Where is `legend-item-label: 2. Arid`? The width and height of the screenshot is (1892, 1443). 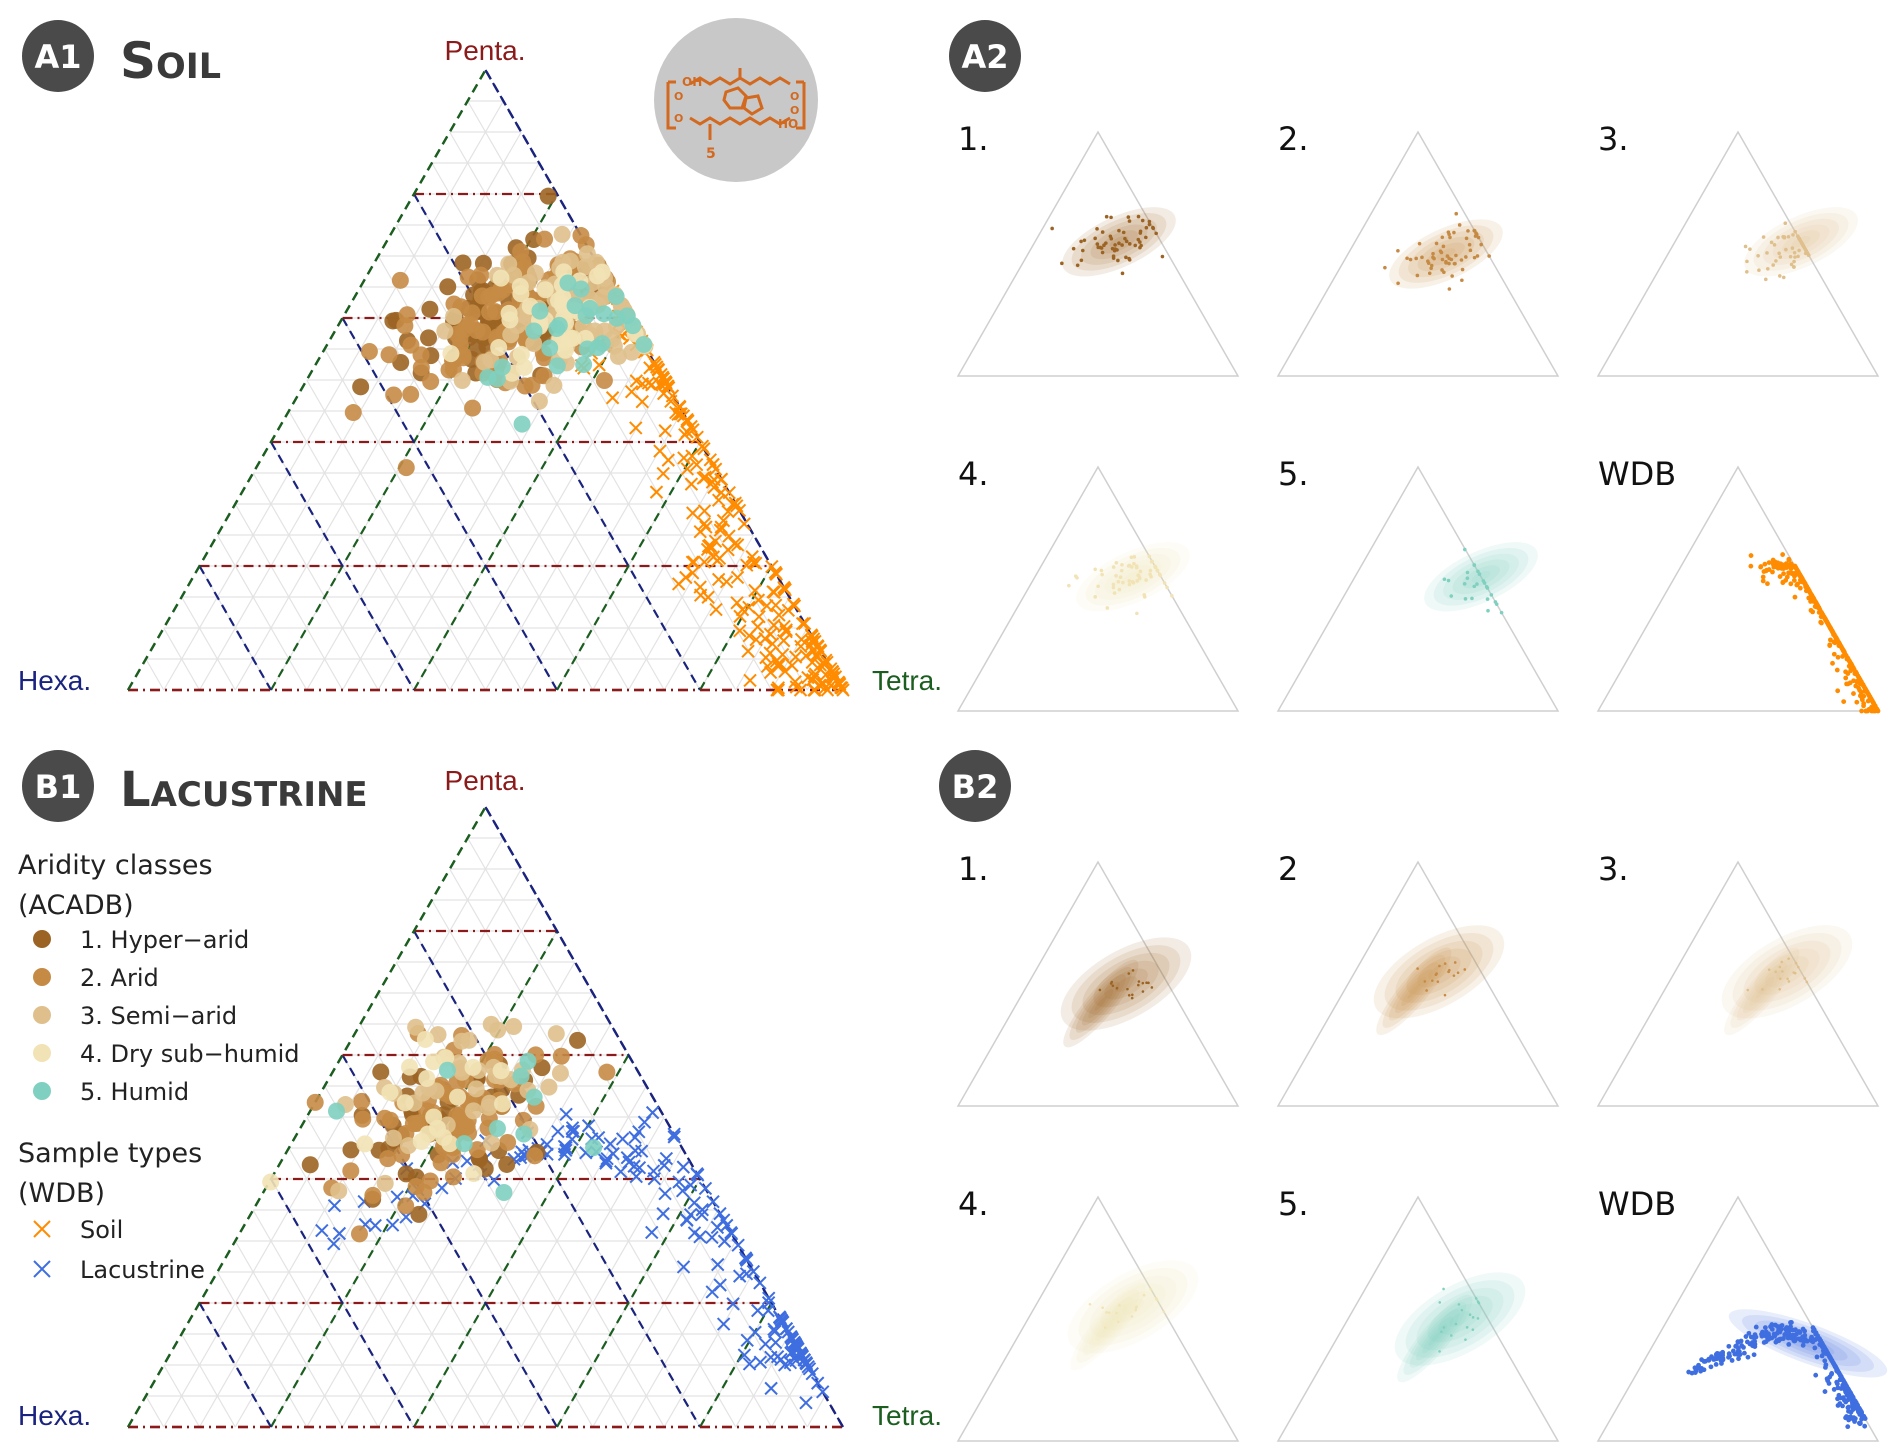
legend-item-label: 2. Arid is located at coordinates (119, 978).